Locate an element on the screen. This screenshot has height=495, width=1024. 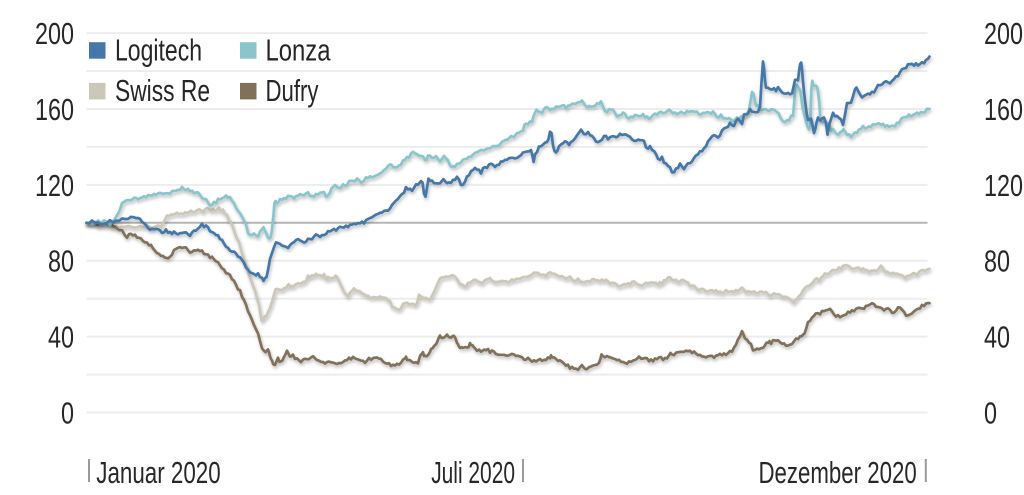
svg-text: Juli 2020 is located at coordinates (473, 472).